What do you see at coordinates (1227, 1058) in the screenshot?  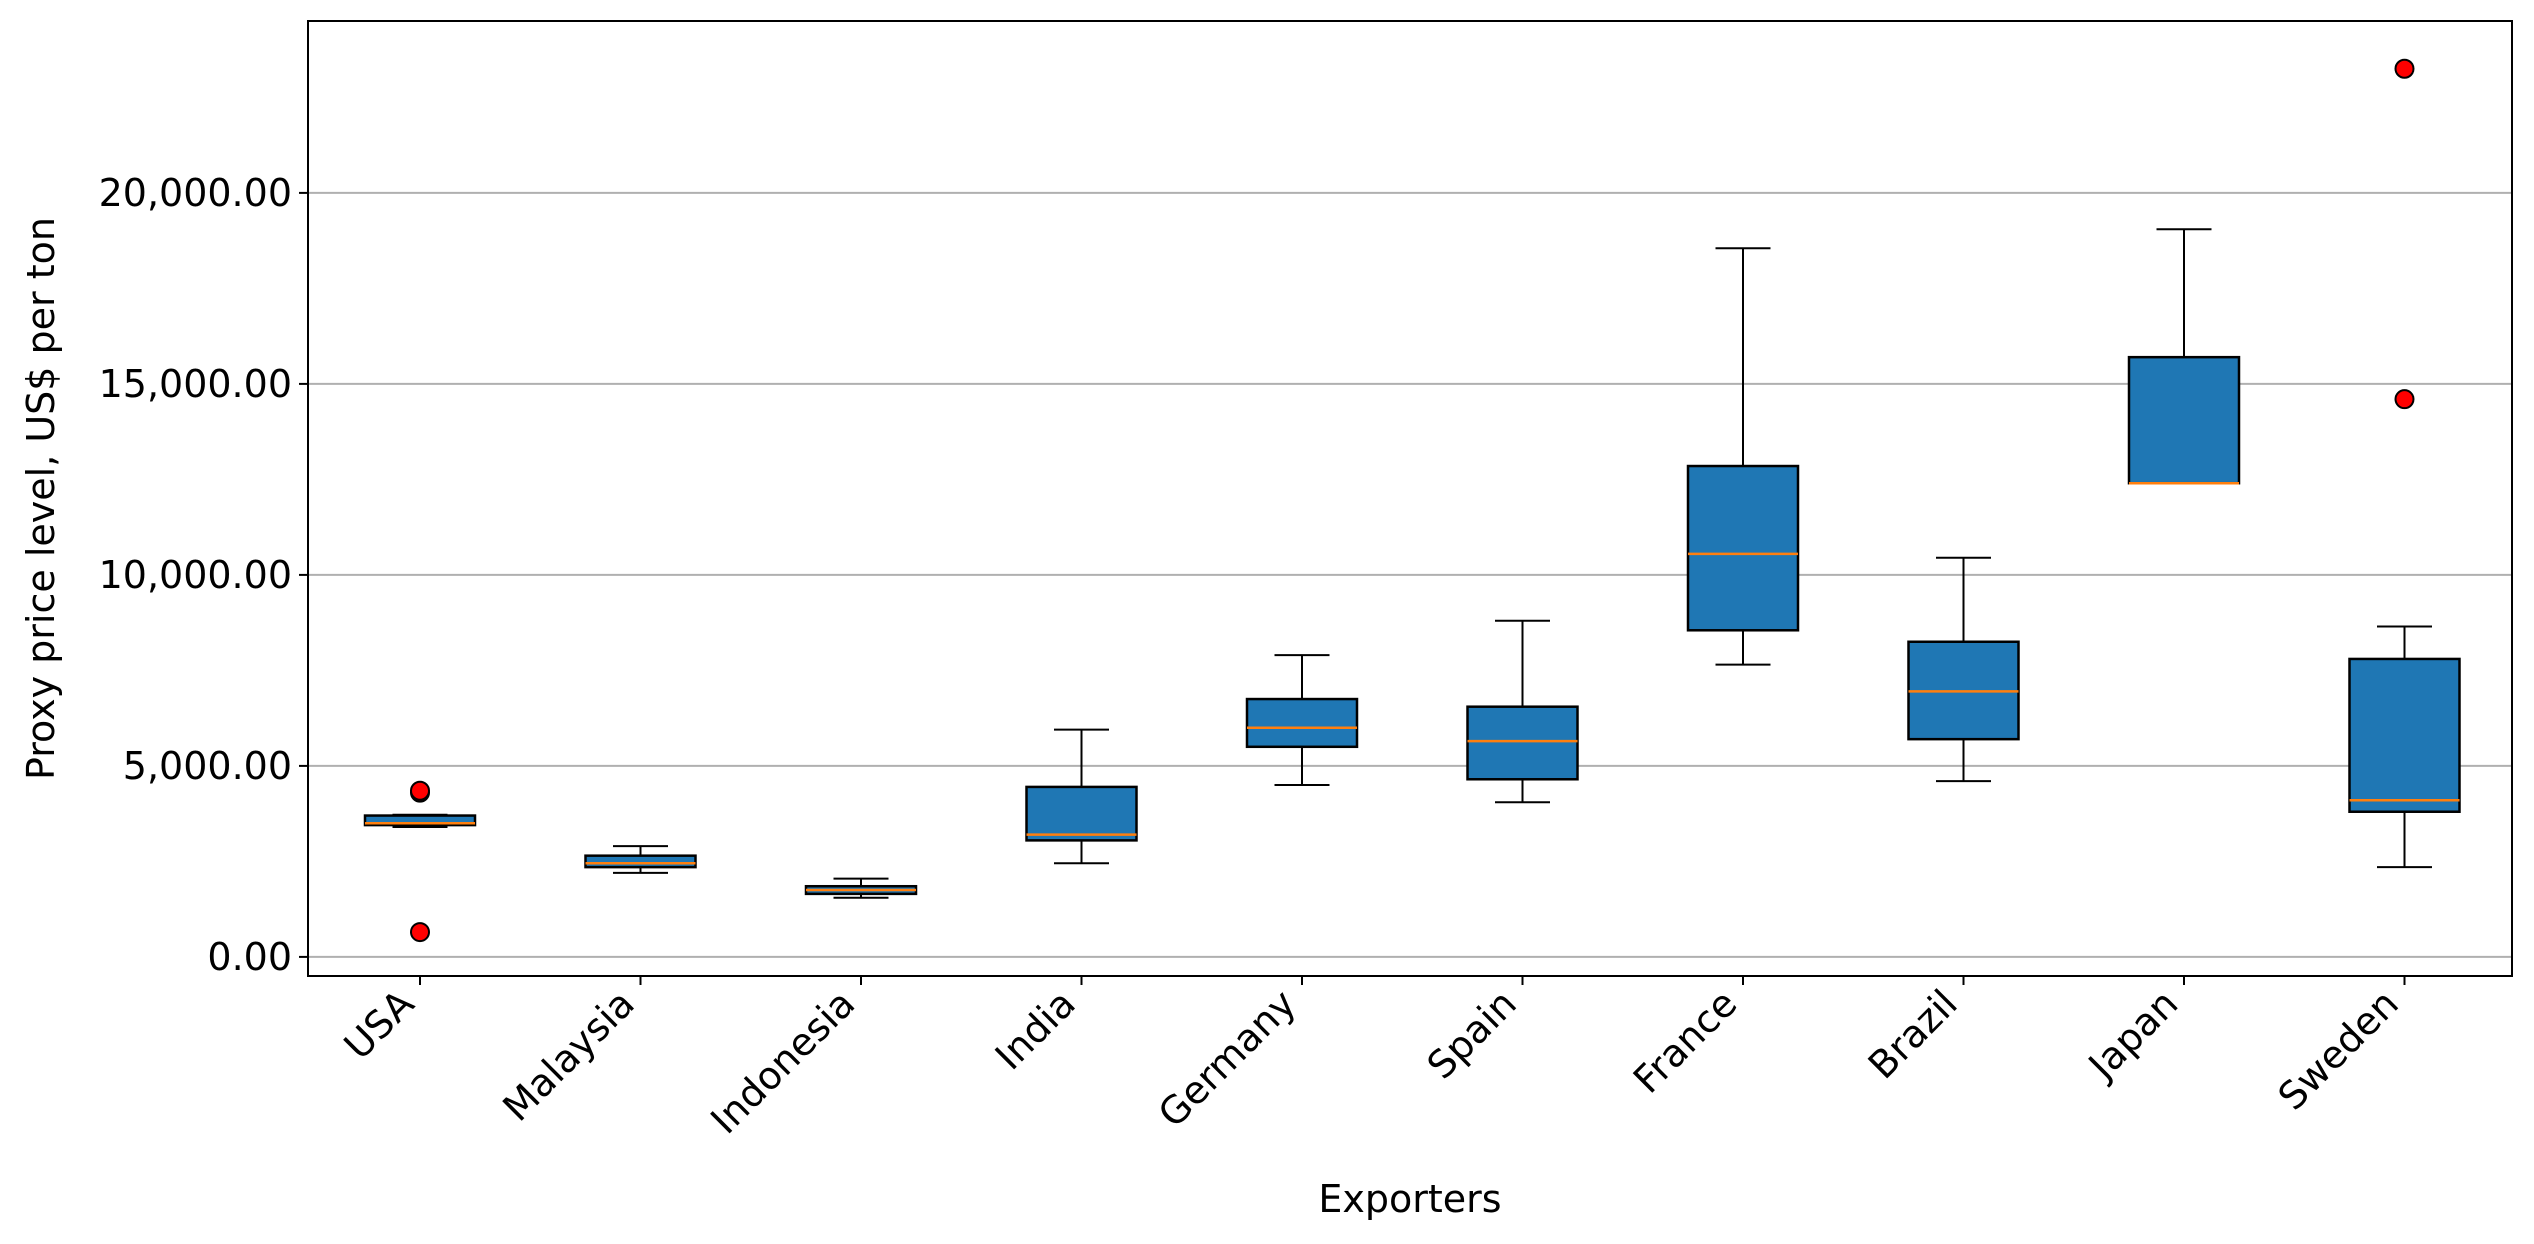 I see `x-tick-label: Germany` at bounding box center [1227, 1058].